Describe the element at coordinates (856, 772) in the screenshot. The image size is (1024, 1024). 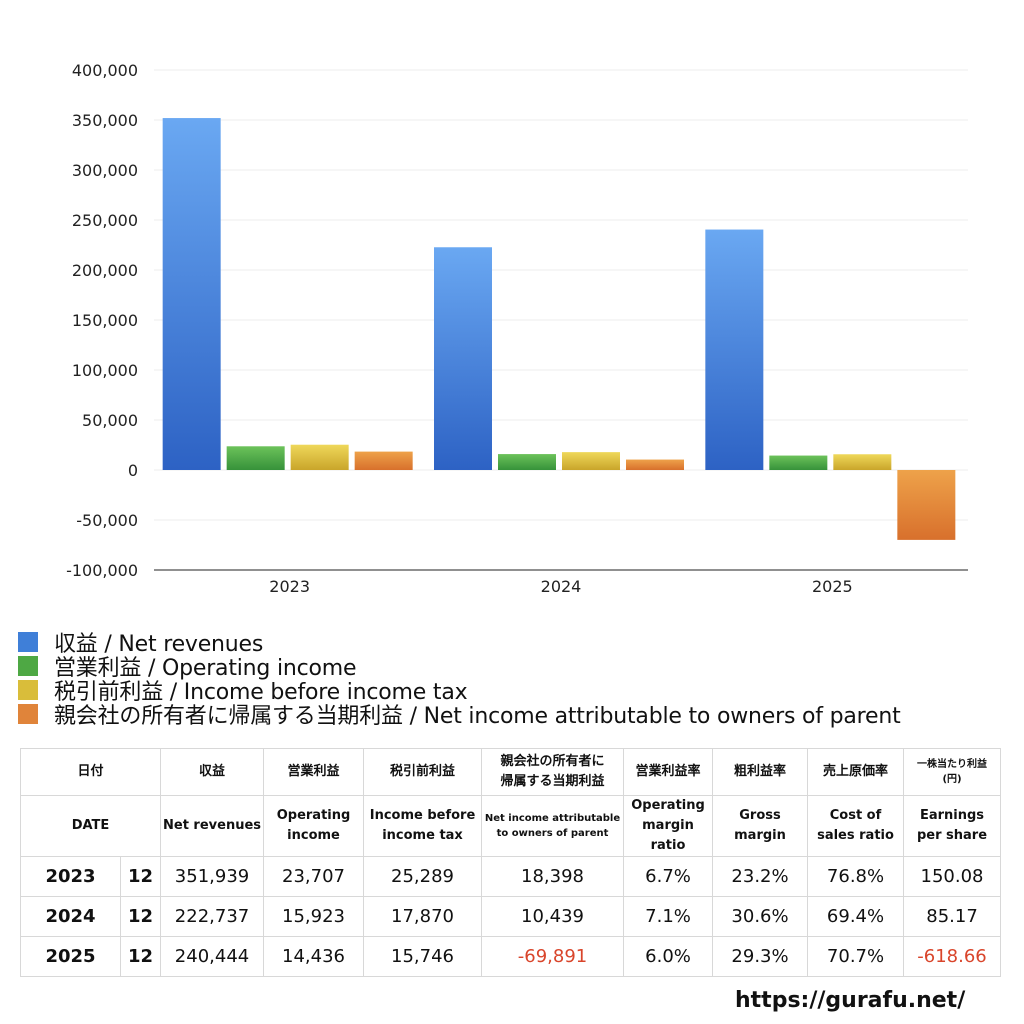
I see `header-cost-ratio-jp: 売上原価率` at that location.